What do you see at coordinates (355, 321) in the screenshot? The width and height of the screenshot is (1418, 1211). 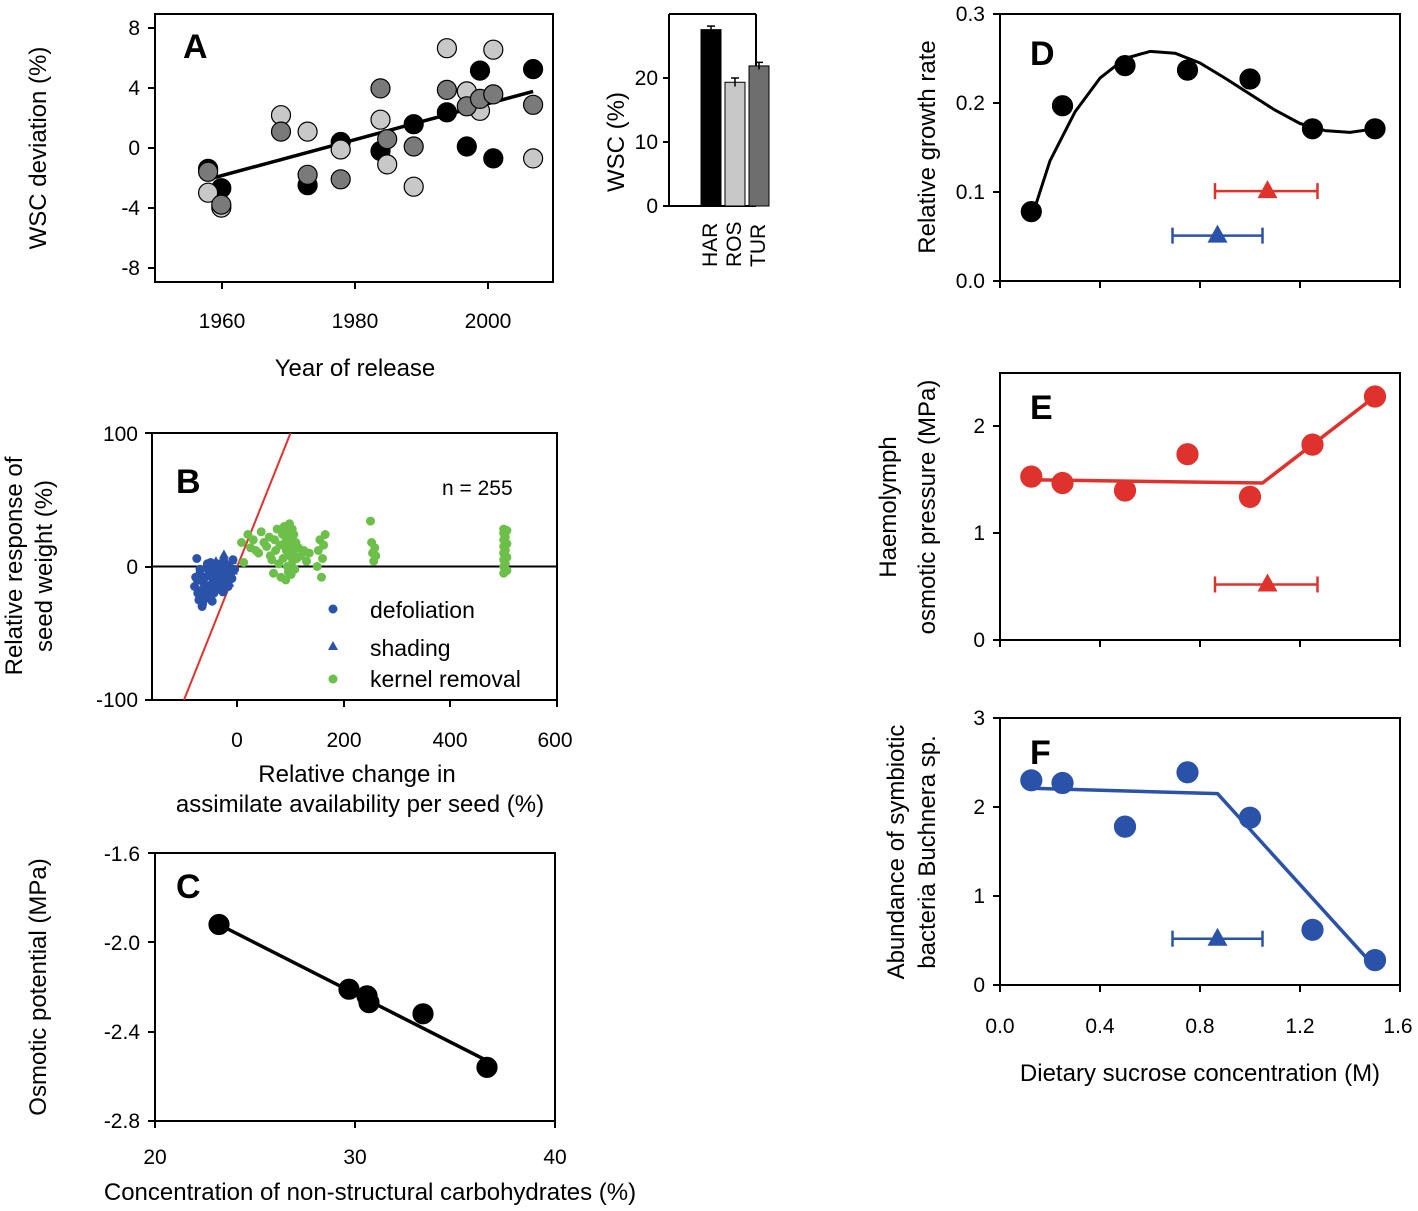 I see `x-tick-label: 1980` at bounding box center [355, 321].